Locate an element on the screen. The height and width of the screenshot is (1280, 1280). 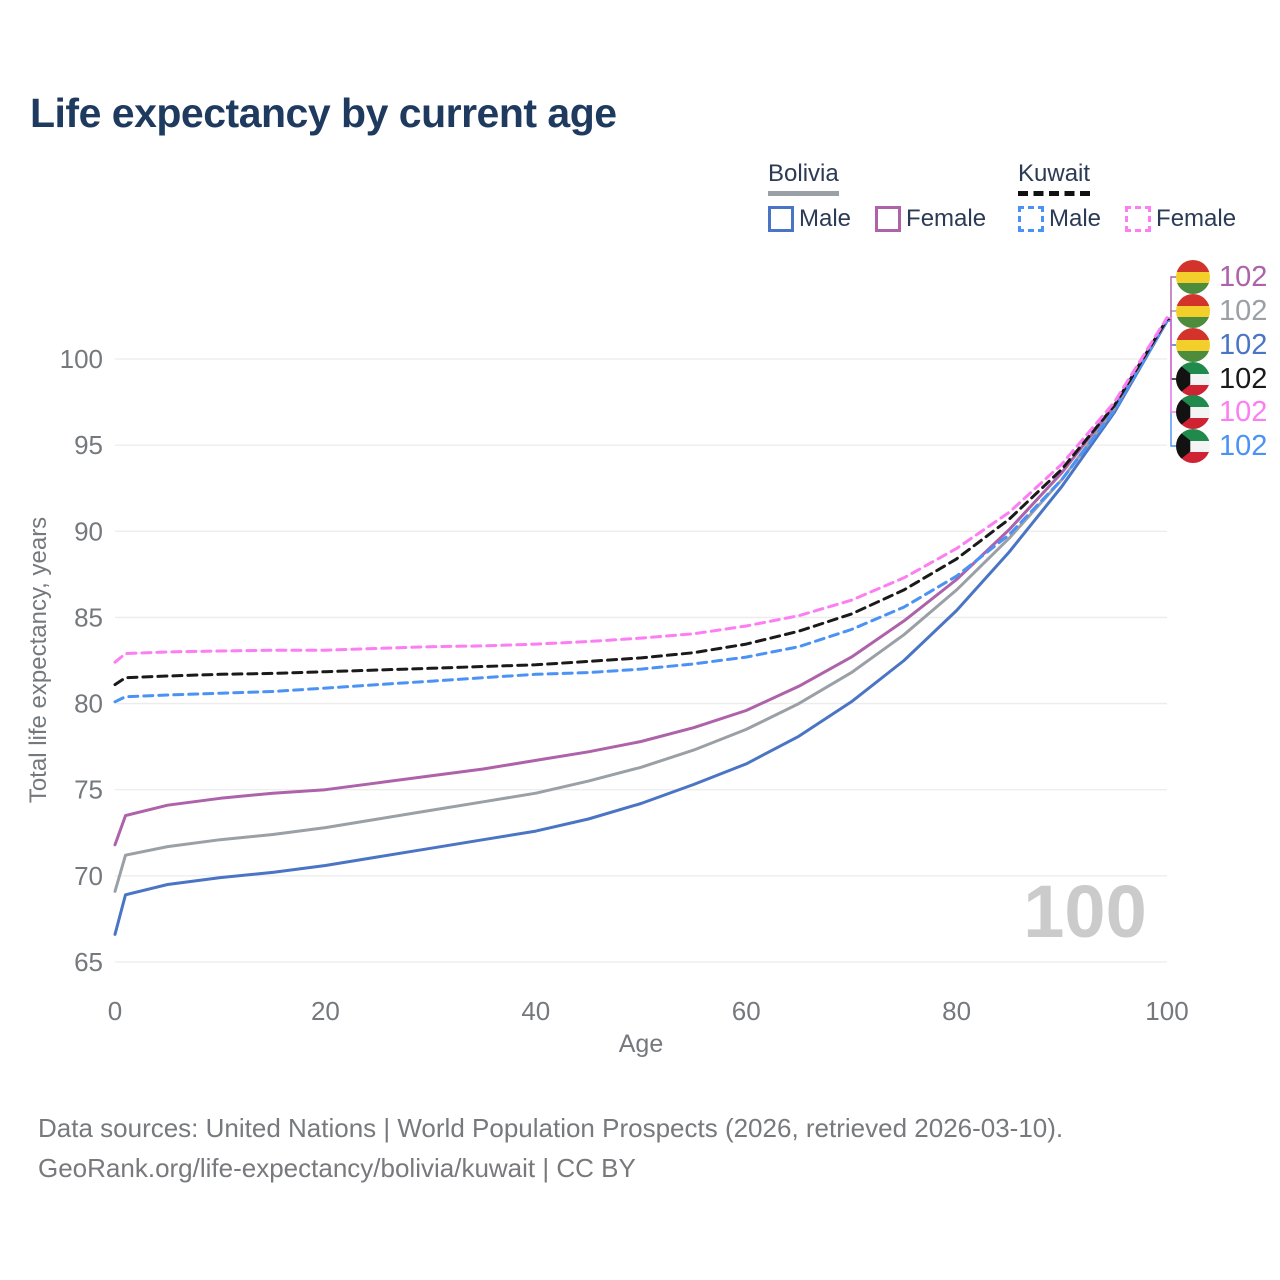
endpoint-value-kuwait_avg: 102 is located at coordinates (1243, 378).